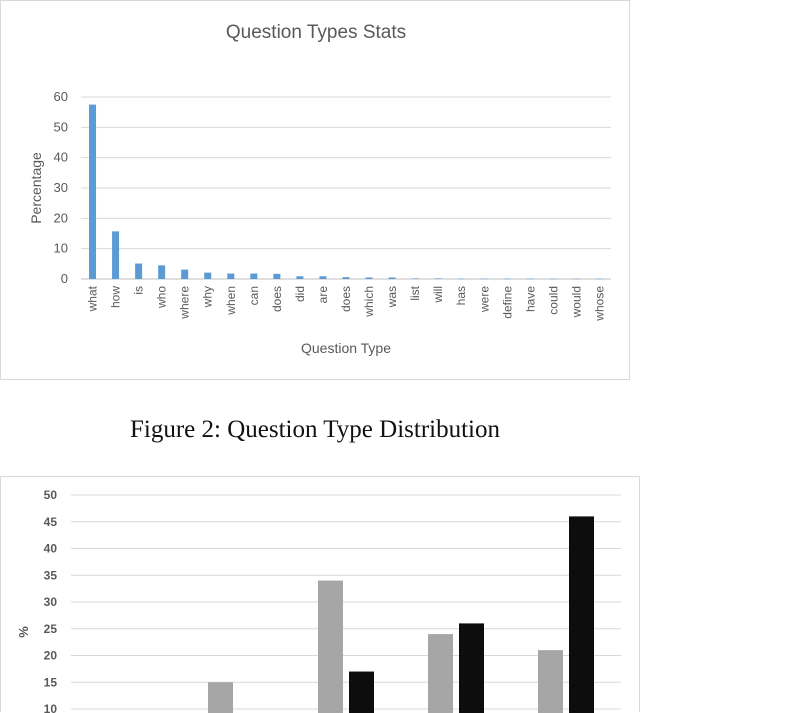  What do you see at coordinates (369, 302) in the screenshot?
I see `x-tick-label: which` at bounding box center [369, 302].